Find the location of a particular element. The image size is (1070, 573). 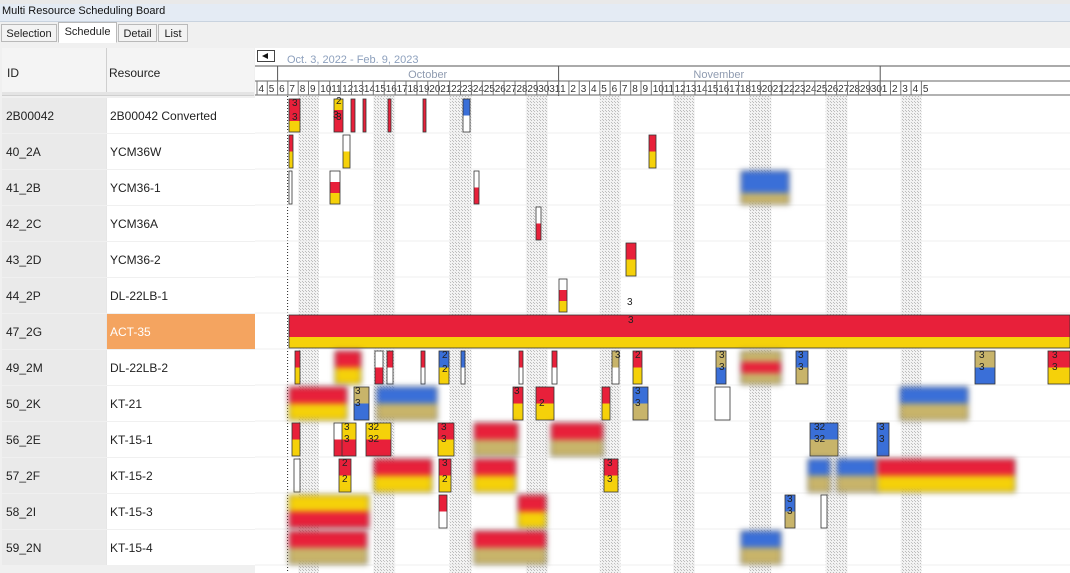

column-divider is located at coordinates (106, 71).